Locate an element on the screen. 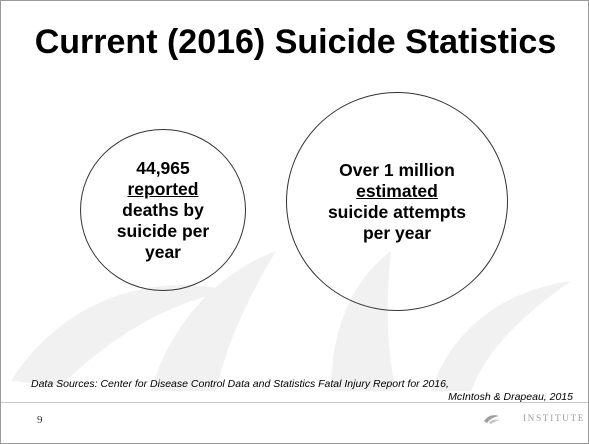 This screenshot has width=589, height=444. attempts-line-1: Over 1 million is located at coordinates (397, 169).